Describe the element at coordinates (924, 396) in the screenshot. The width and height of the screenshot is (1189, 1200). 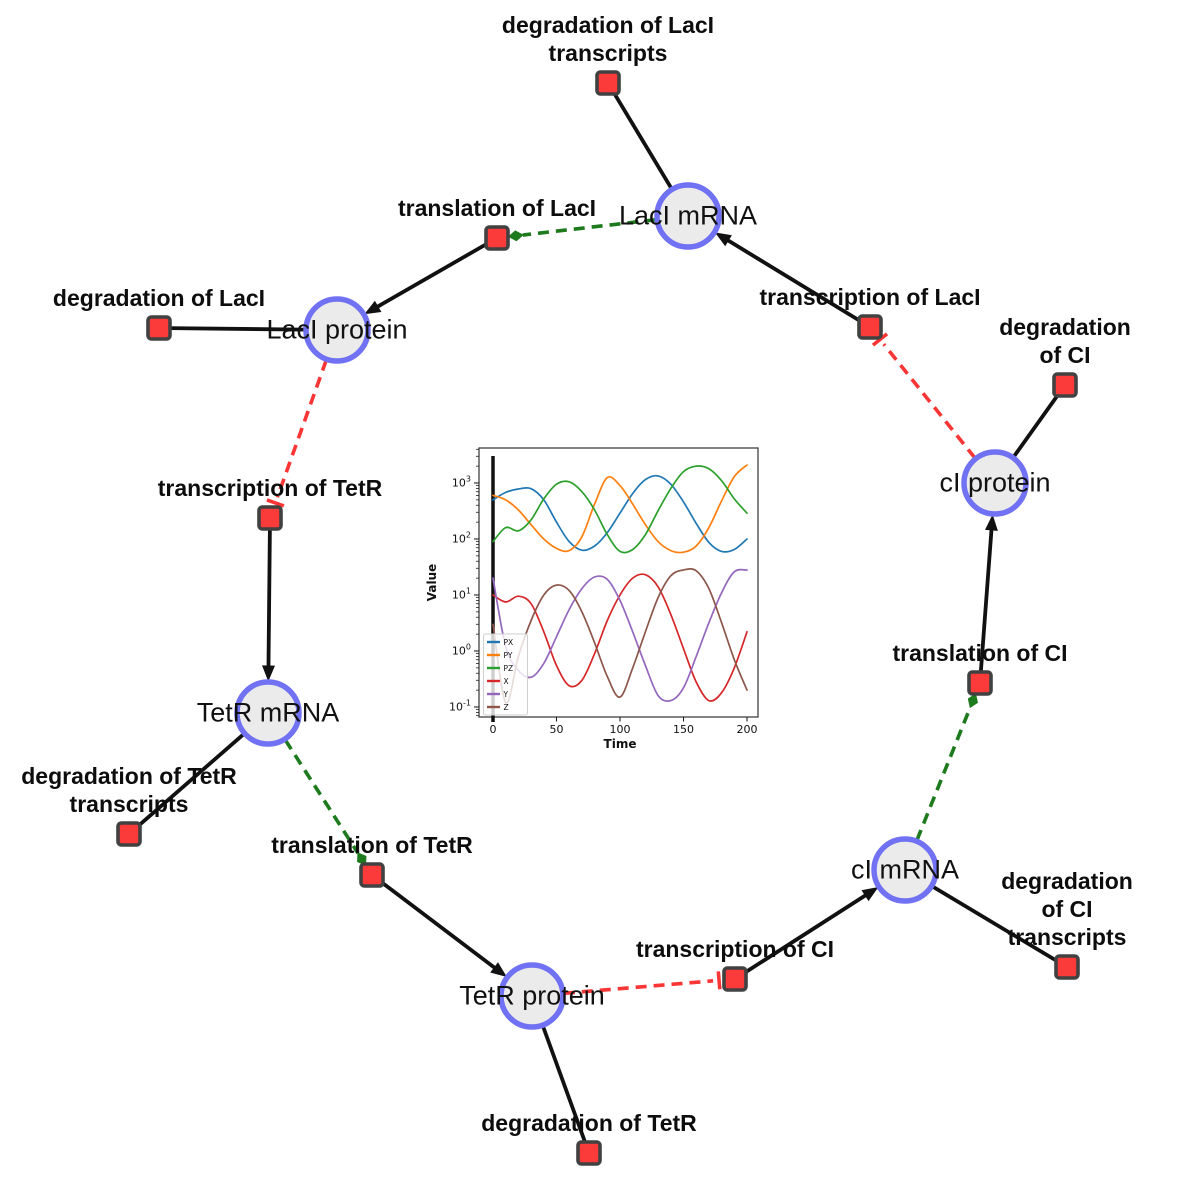
I see `inhibition-edge-ci-protein-transcription-laci` at that location.